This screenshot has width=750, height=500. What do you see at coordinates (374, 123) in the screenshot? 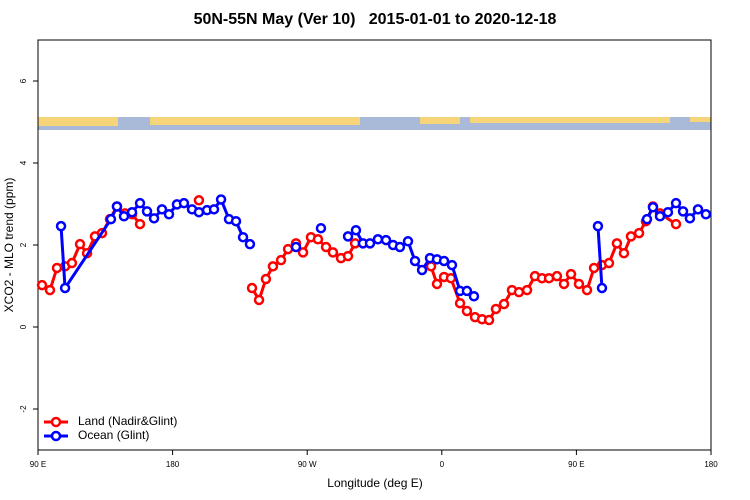
I see `map-strip` at bounding box center [374, 123].